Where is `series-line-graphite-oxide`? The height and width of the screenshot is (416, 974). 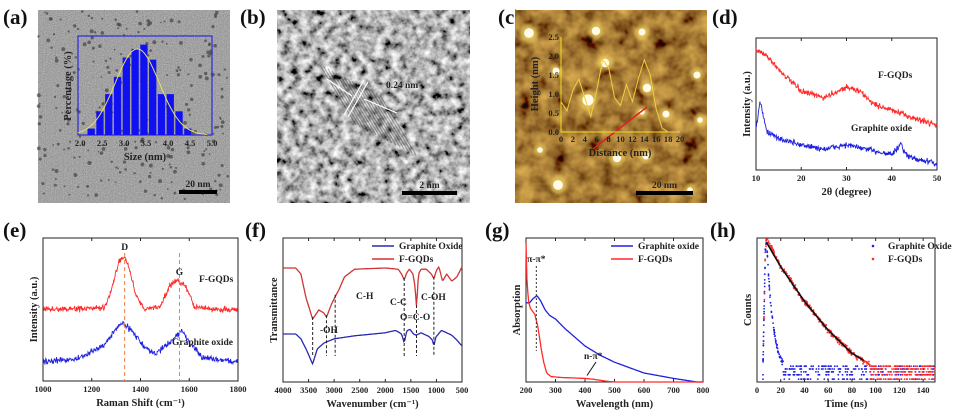
series-line-graphite-oxide is located at coordinates (373, 347).